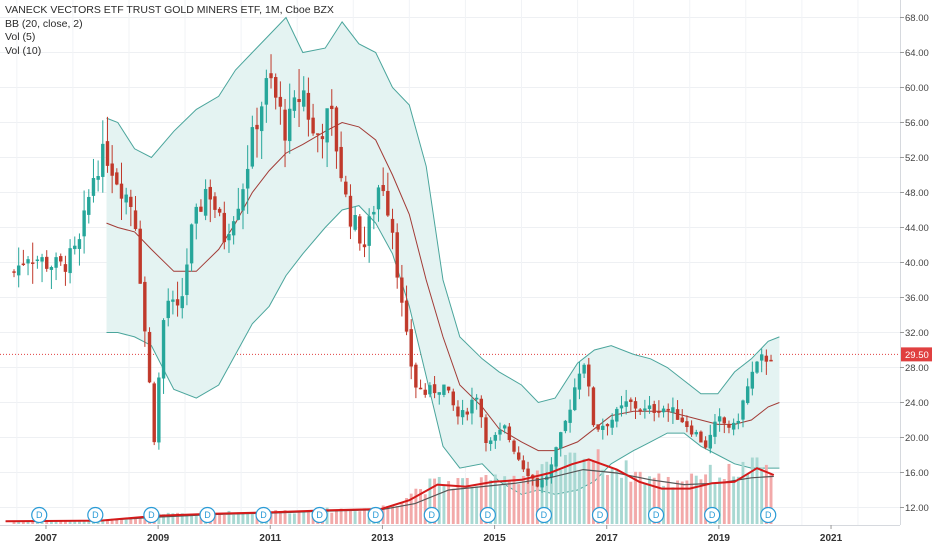 This screenshot has width=932, height=550. What do you see at coordinates (20, 37) in the screenshot?
I see `vol5-indicator-label: Vol (5)` at bounding box center [20, 37].